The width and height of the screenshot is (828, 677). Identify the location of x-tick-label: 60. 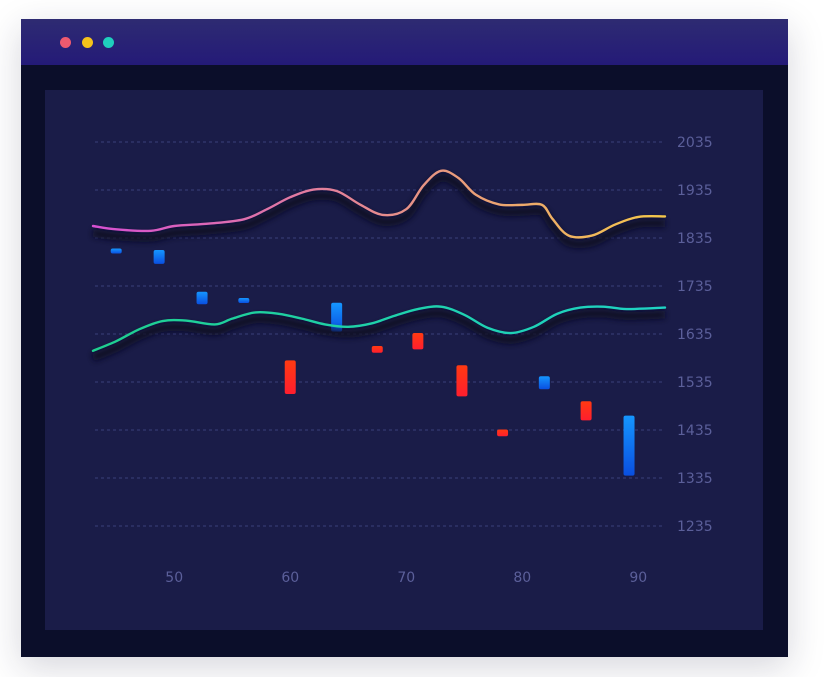
(290, 578).